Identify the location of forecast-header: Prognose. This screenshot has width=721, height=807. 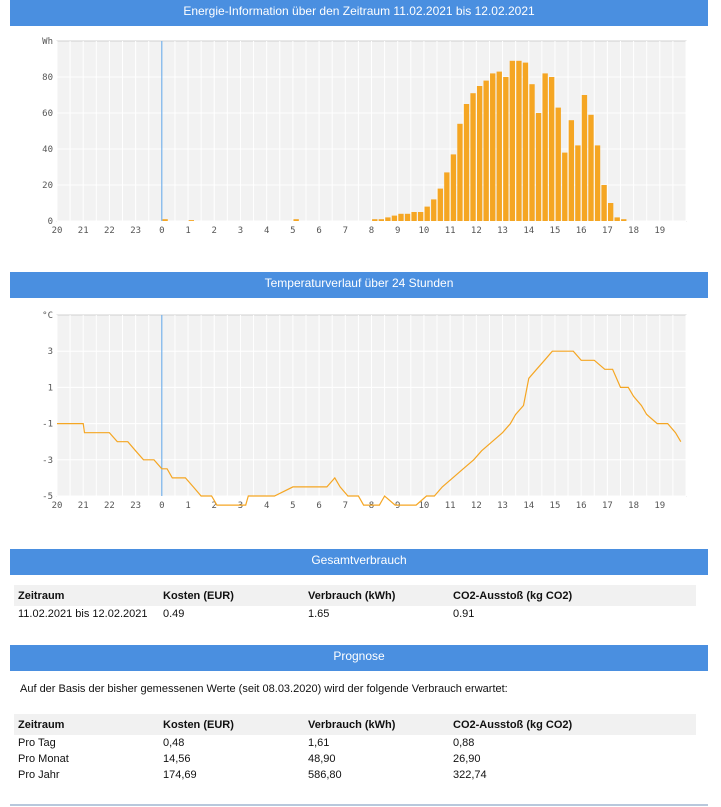
(359, 658).